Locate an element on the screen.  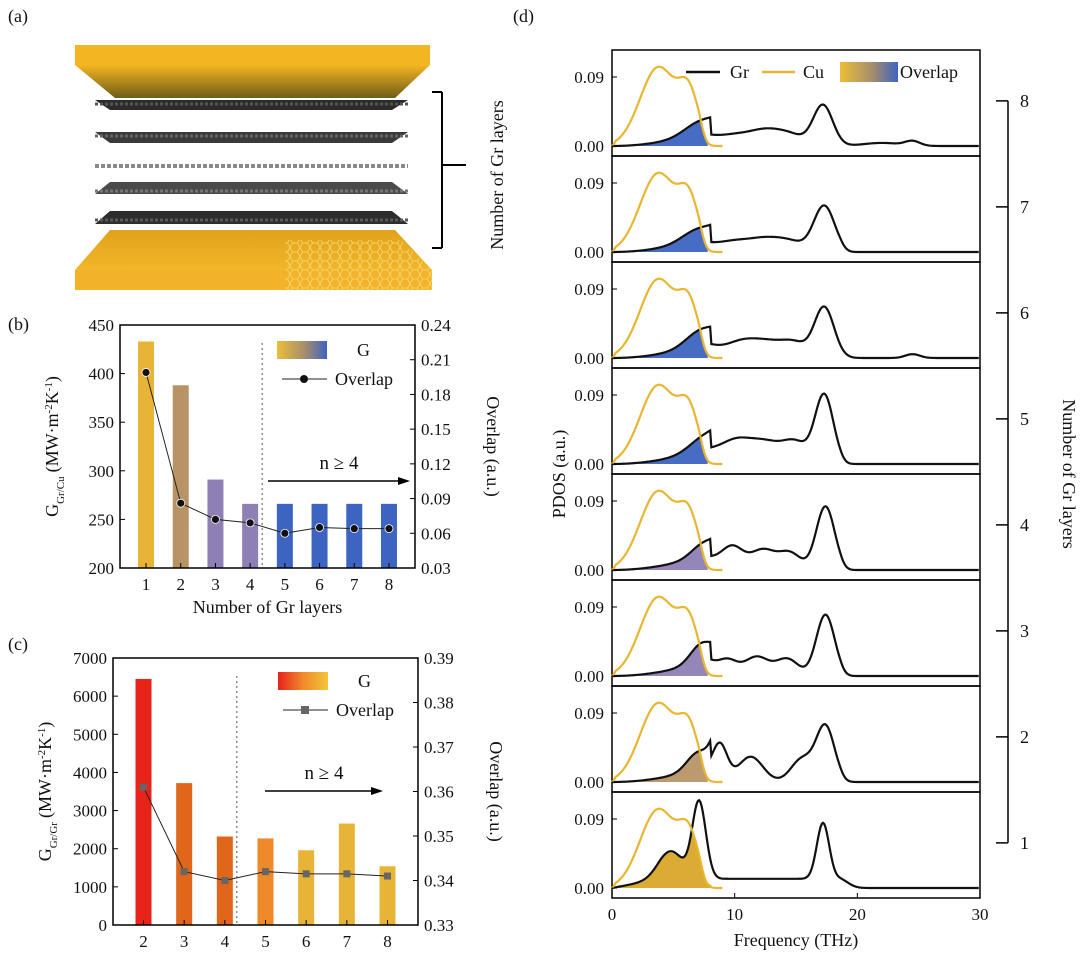
y2-tick-label: 0.36 is located at coordinates (439, 792).